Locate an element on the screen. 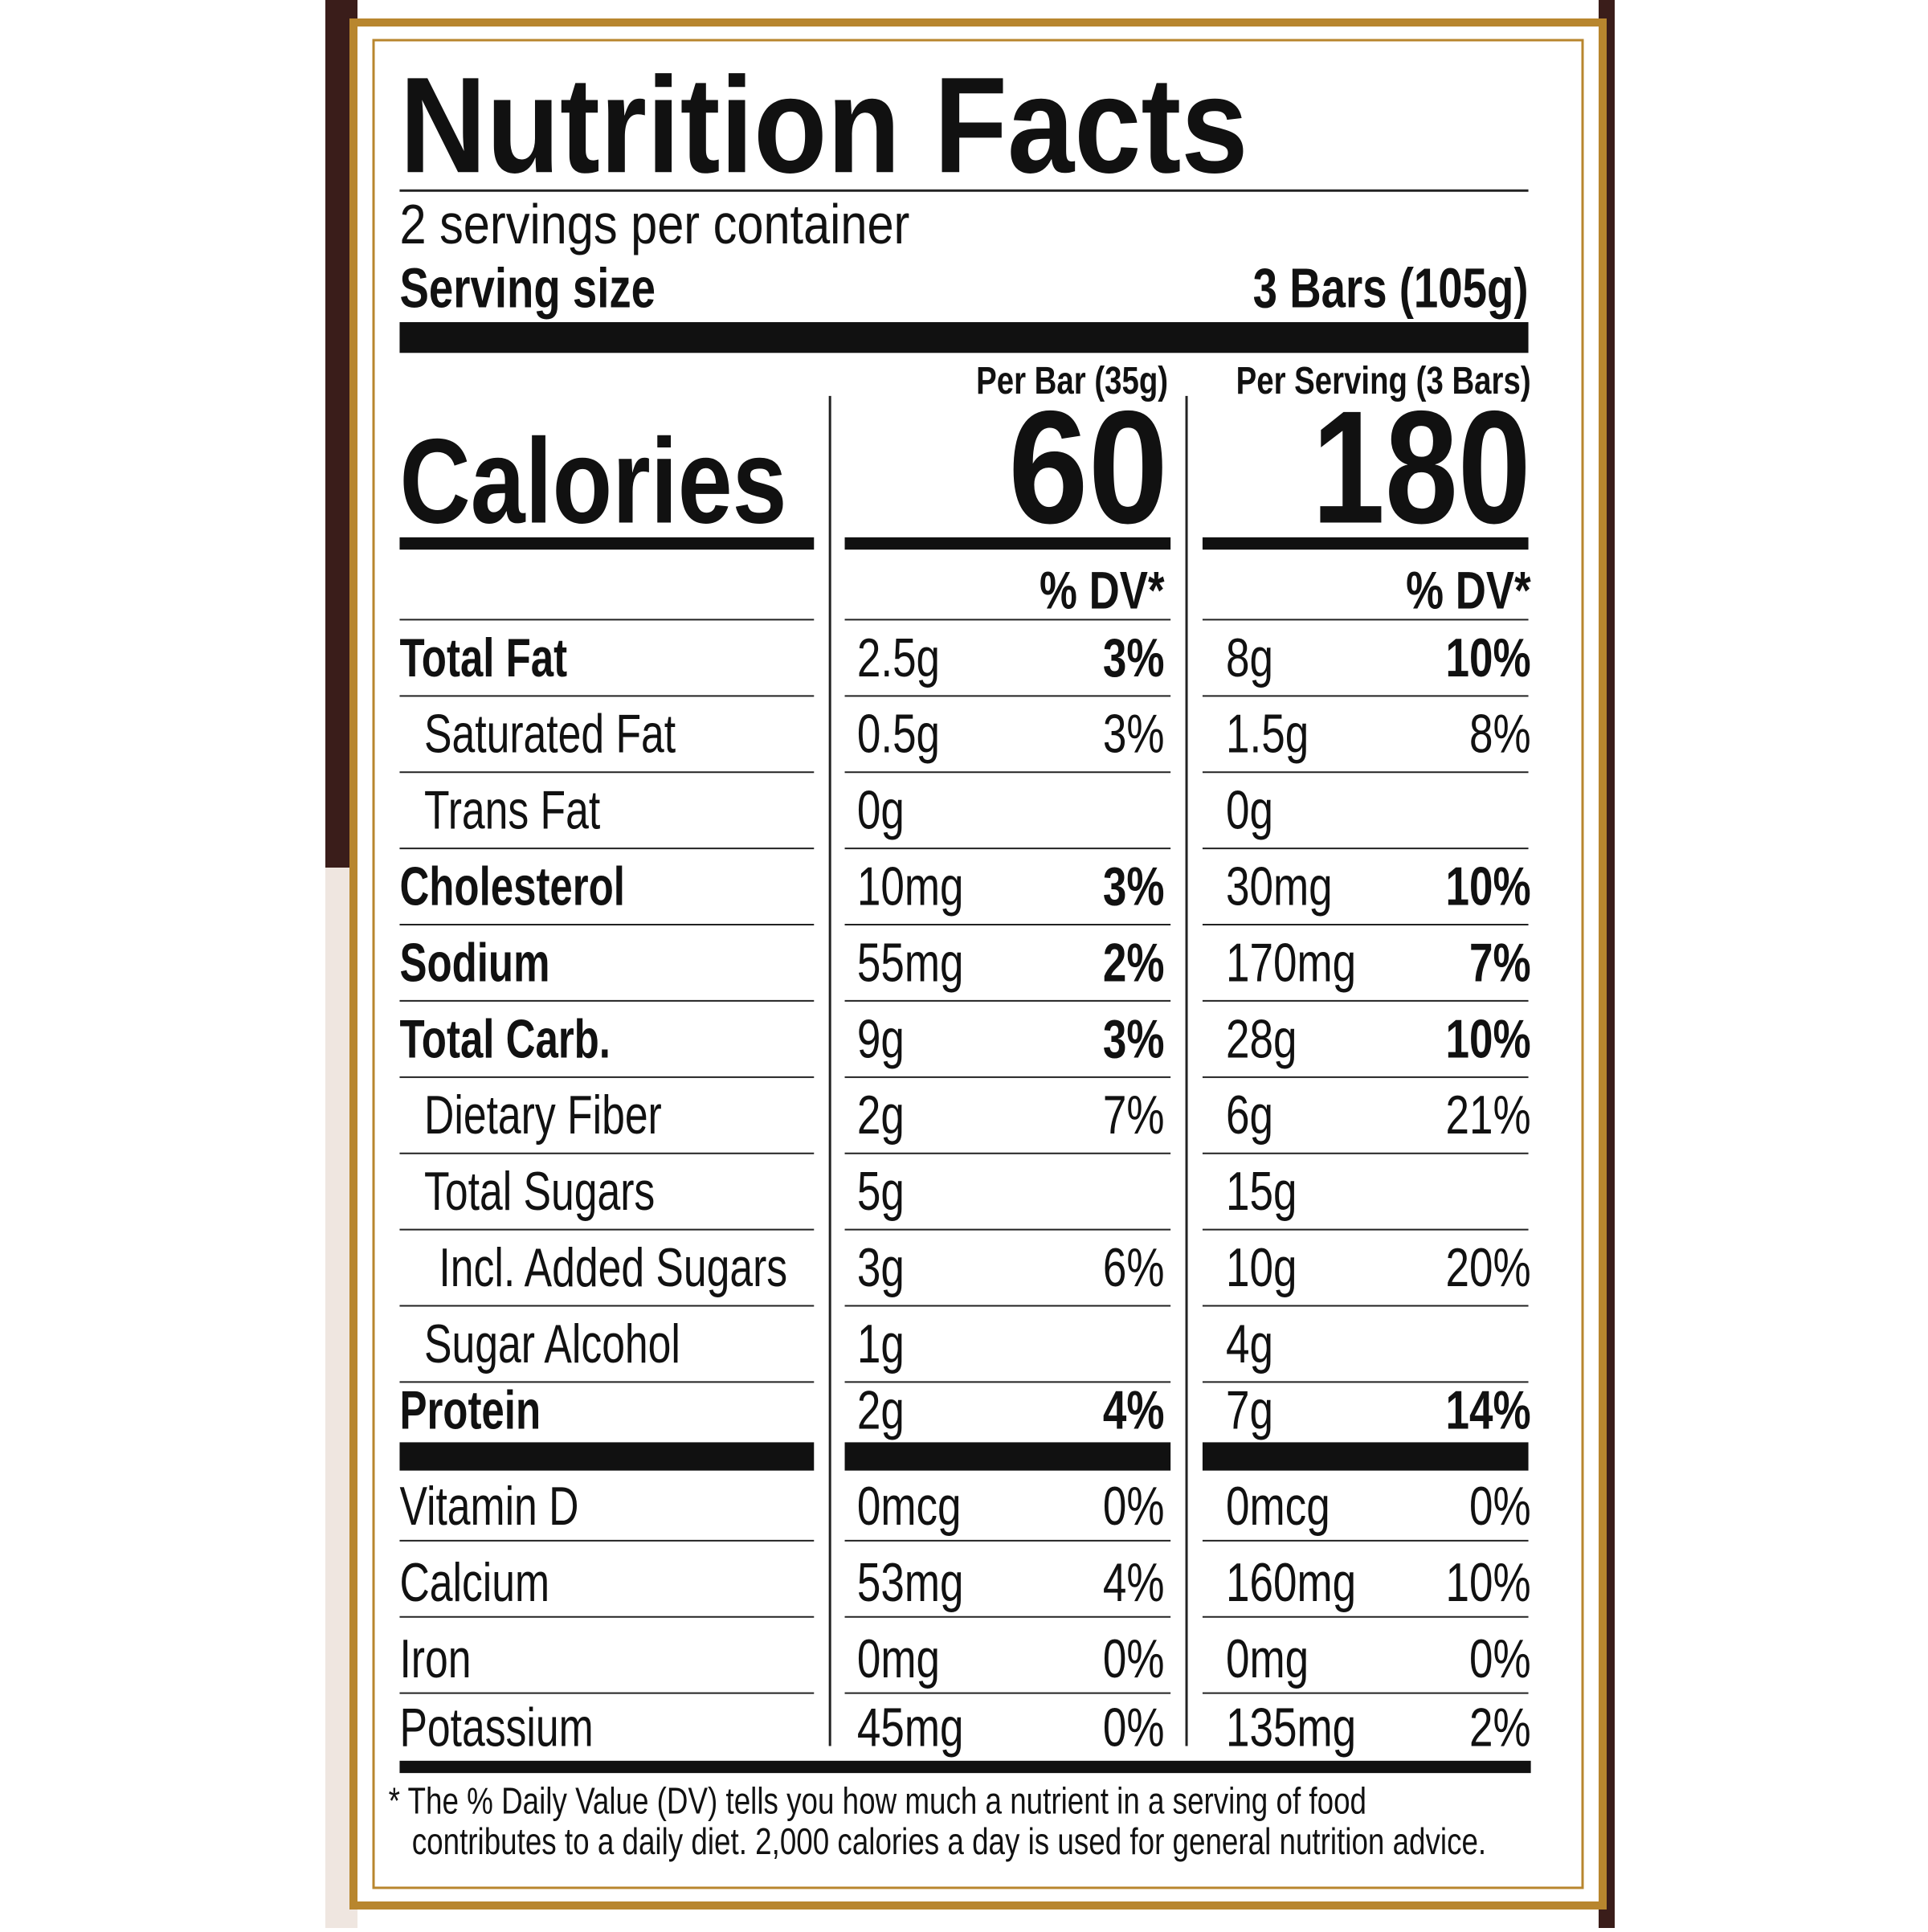 This screenshot has height=1932, width=1928. per-serving-amount: 6g is located at coordinates (1249, 1115).